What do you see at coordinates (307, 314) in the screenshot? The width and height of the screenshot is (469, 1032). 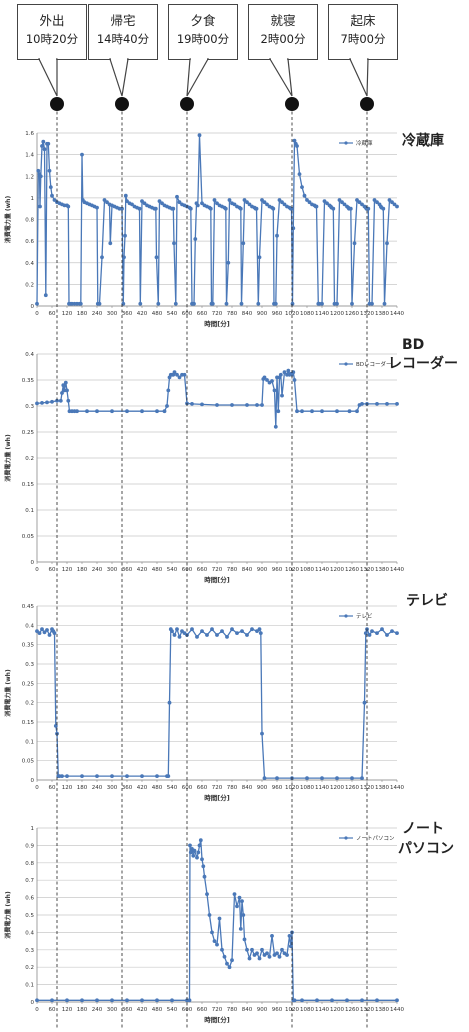 I see `x-tick-label: 1080` at bounding box center [307, 314].